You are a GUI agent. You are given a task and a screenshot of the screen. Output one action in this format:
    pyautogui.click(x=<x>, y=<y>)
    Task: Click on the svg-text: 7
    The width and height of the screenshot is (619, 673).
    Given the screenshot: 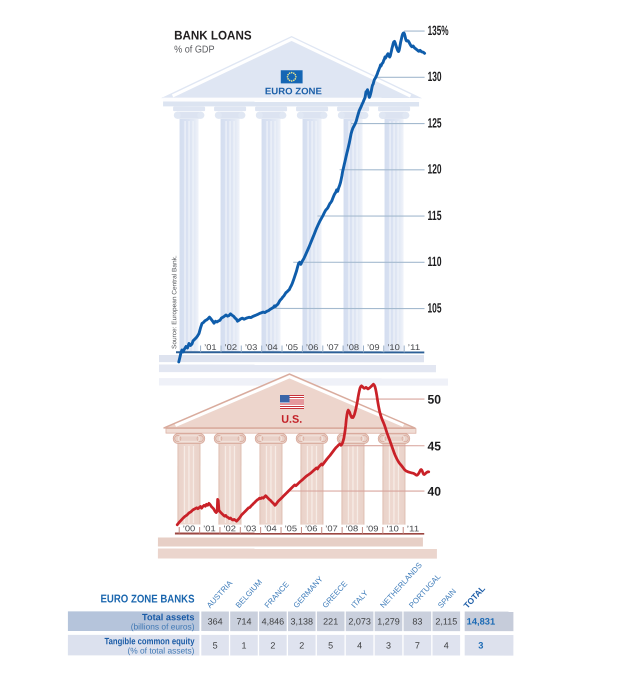 What is the action you would take?
    pyautogui.click(x=417, y=646)
    